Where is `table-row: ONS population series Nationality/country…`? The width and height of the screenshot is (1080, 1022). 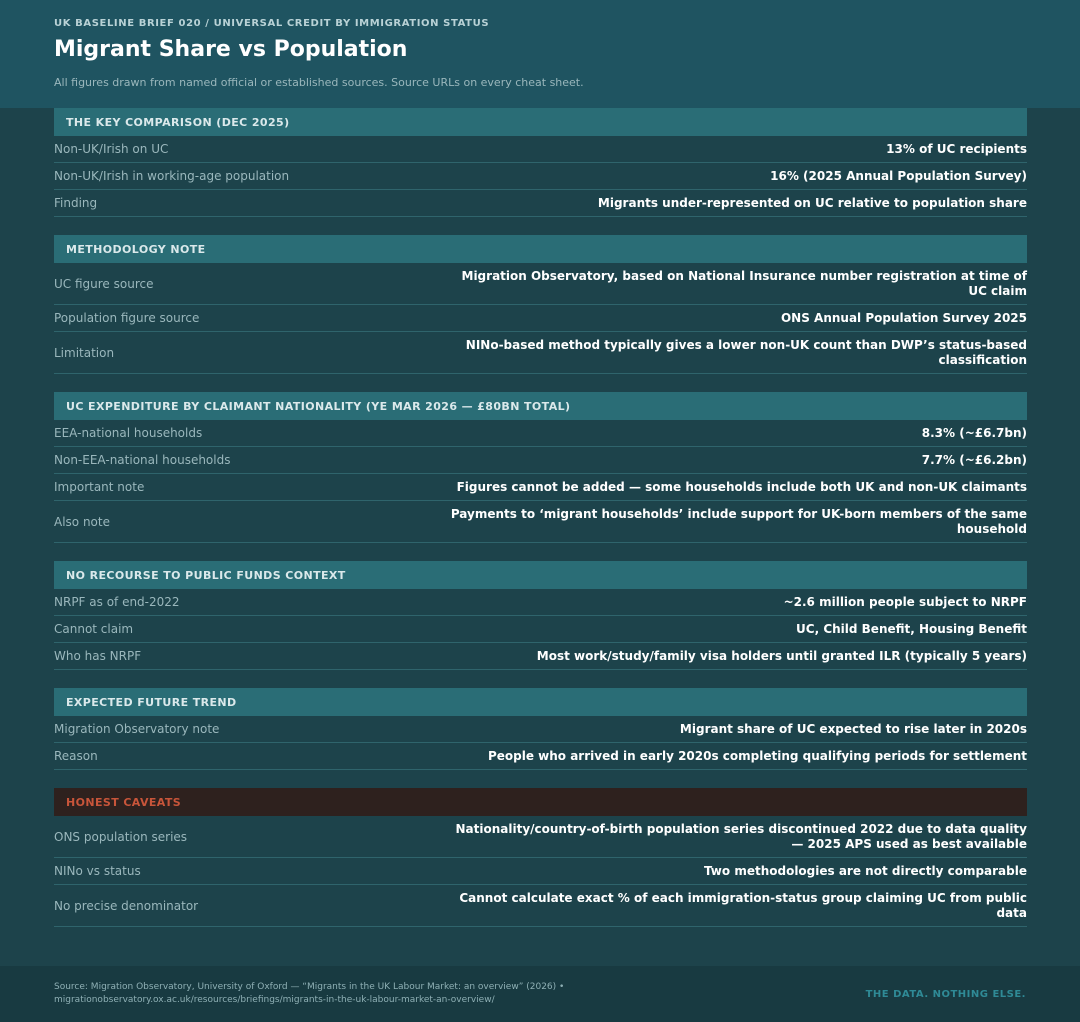
table-row: ONS population series Nationality/country… is located at coordinates (540, 837).